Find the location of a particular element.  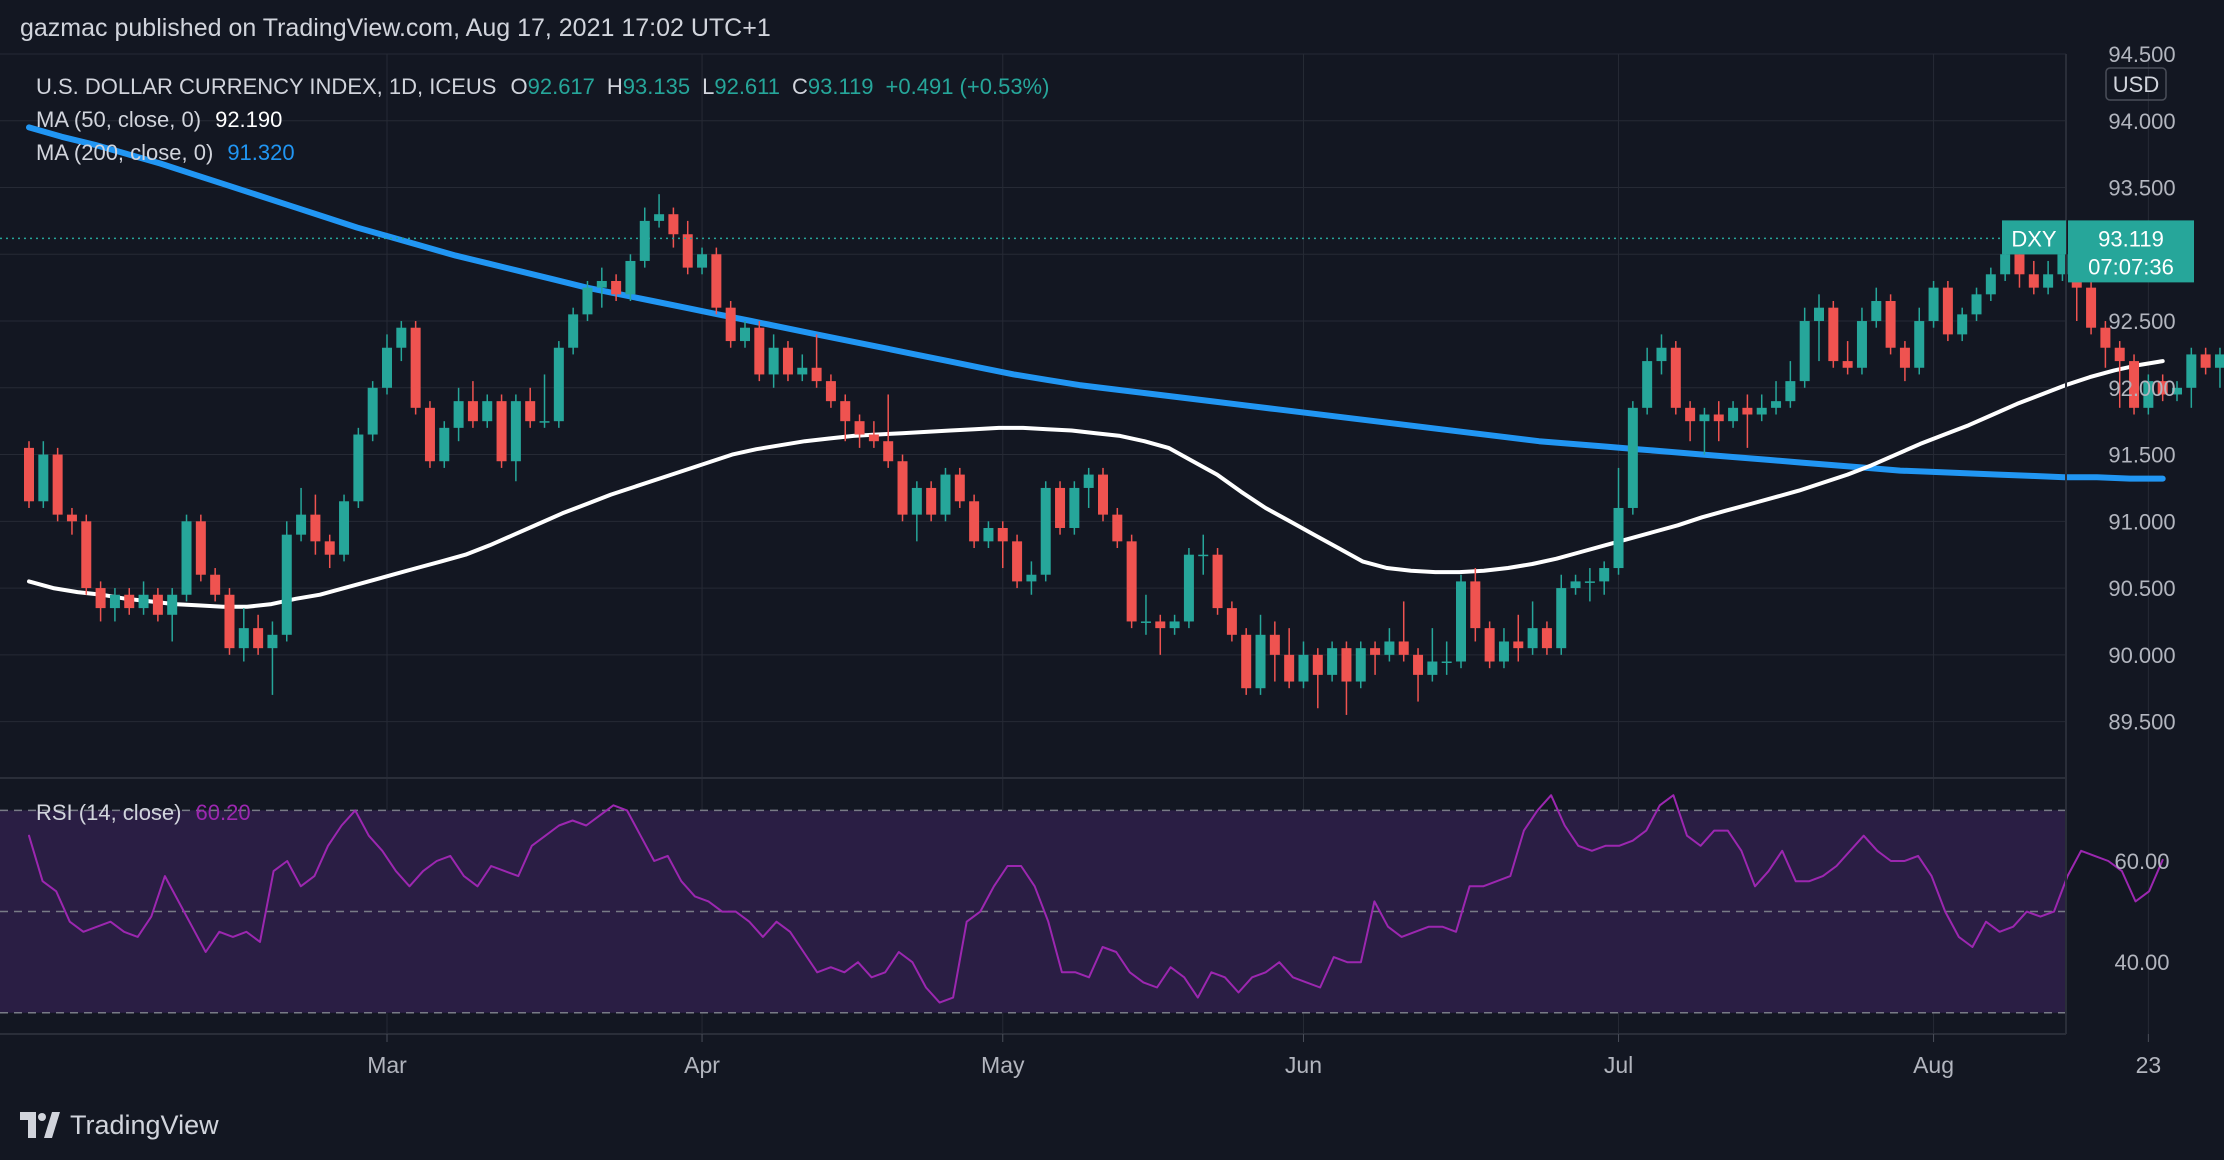

symbol-name: U.S. DOLLAR CURRENCY INDEX, 1D, ICEUS is located at coordinates (266, 86).